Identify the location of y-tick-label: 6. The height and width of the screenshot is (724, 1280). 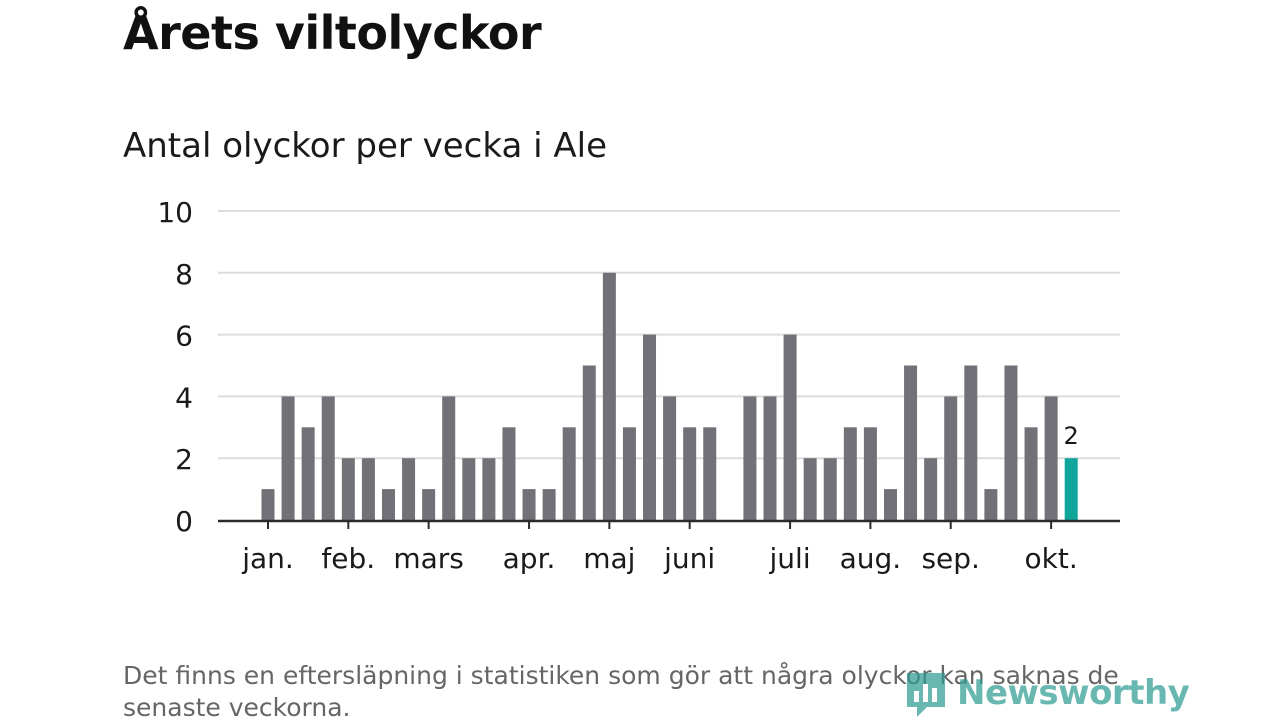
(184, 336).